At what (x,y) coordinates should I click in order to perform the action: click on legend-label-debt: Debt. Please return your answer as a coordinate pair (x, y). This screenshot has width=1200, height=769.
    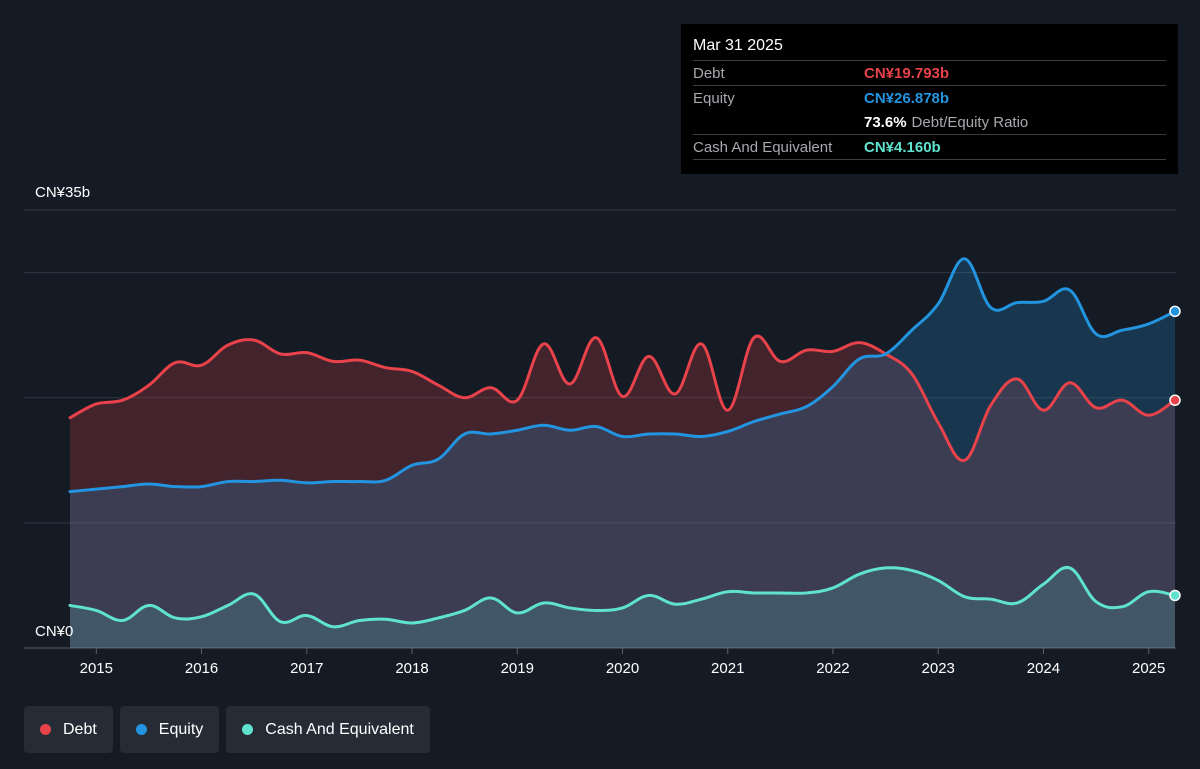
    Looking at the image, I should click on (80, 729).